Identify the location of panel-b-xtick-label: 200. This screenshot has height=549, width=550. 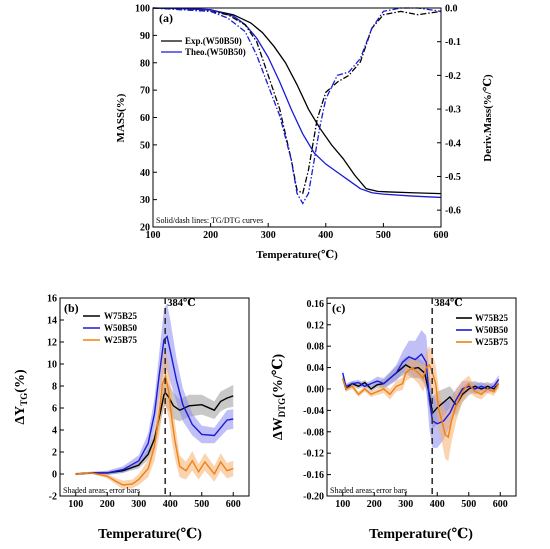
(107, 504).